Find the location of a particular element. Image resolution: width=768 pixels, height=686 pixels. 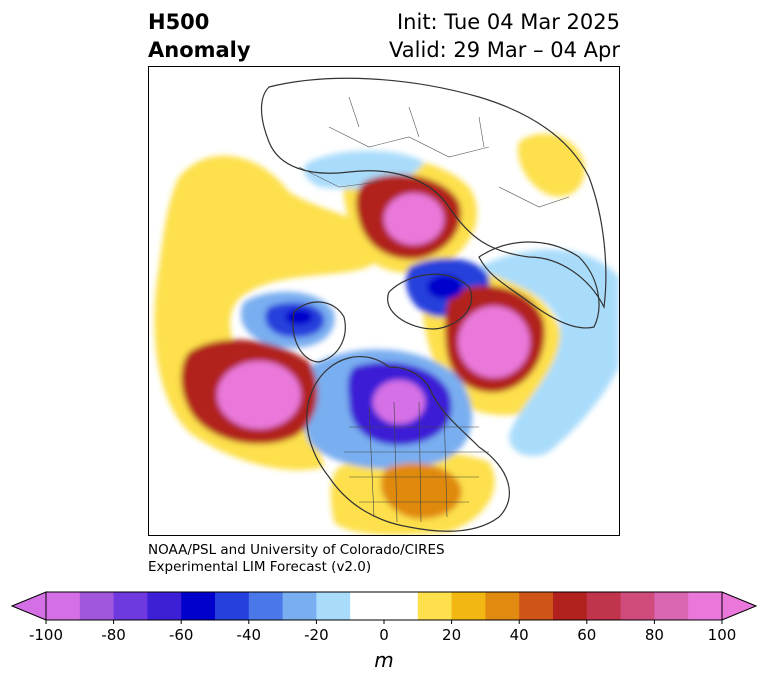

colorbar-tick-label: 60 is located at coordinates (587, 635).